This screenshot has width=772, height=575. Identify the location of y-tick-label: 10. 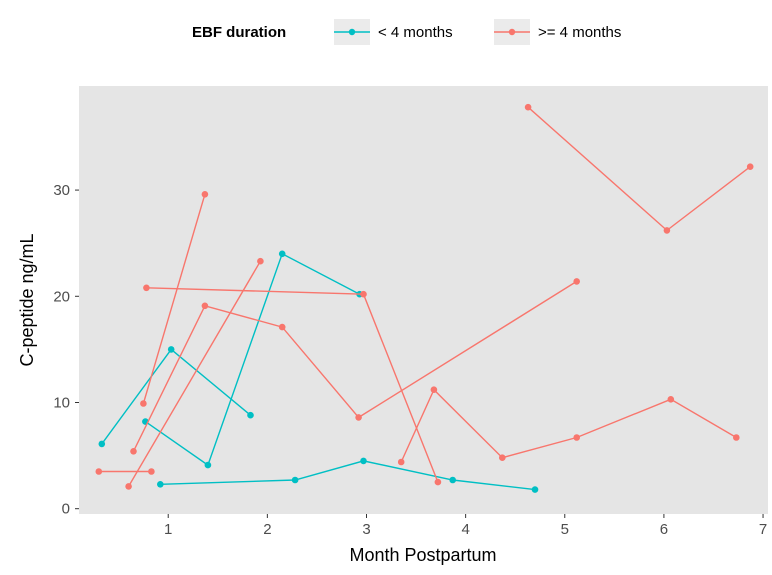
(61, 402).